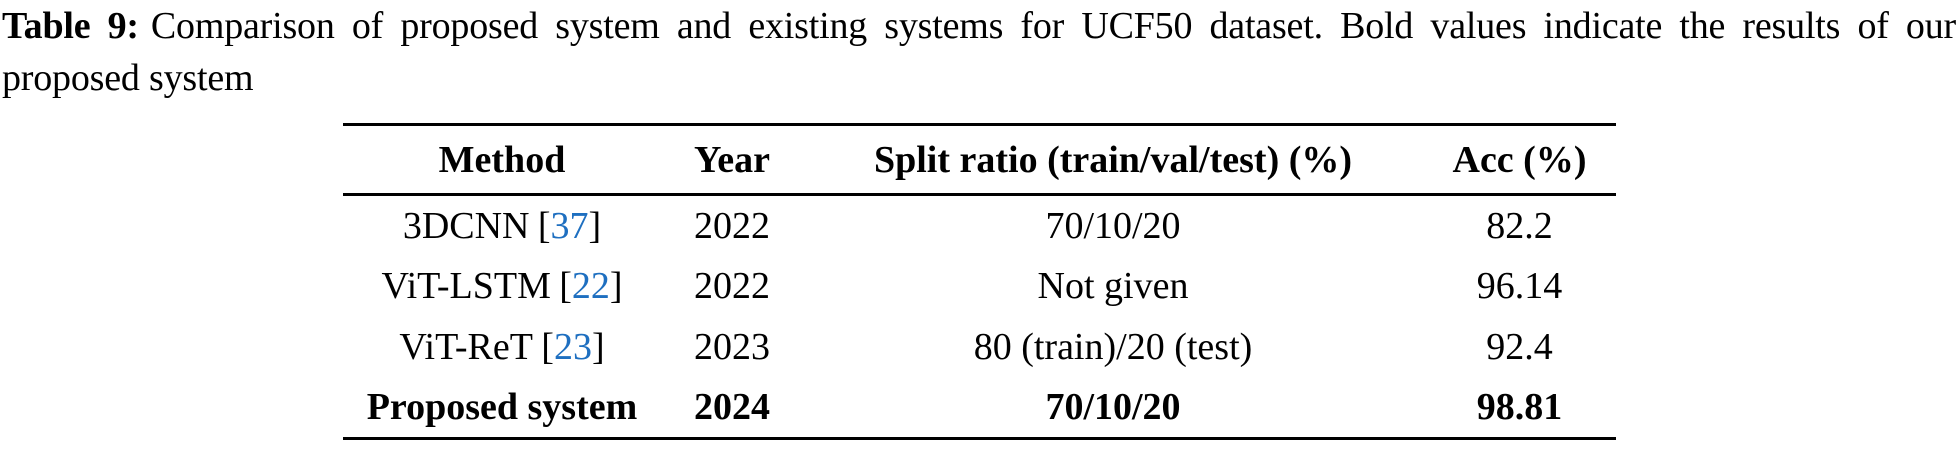 Image resolution: width=1958 pixels, height=449 pixels. I want to click on col-header-method: Method, so click(502, 160).